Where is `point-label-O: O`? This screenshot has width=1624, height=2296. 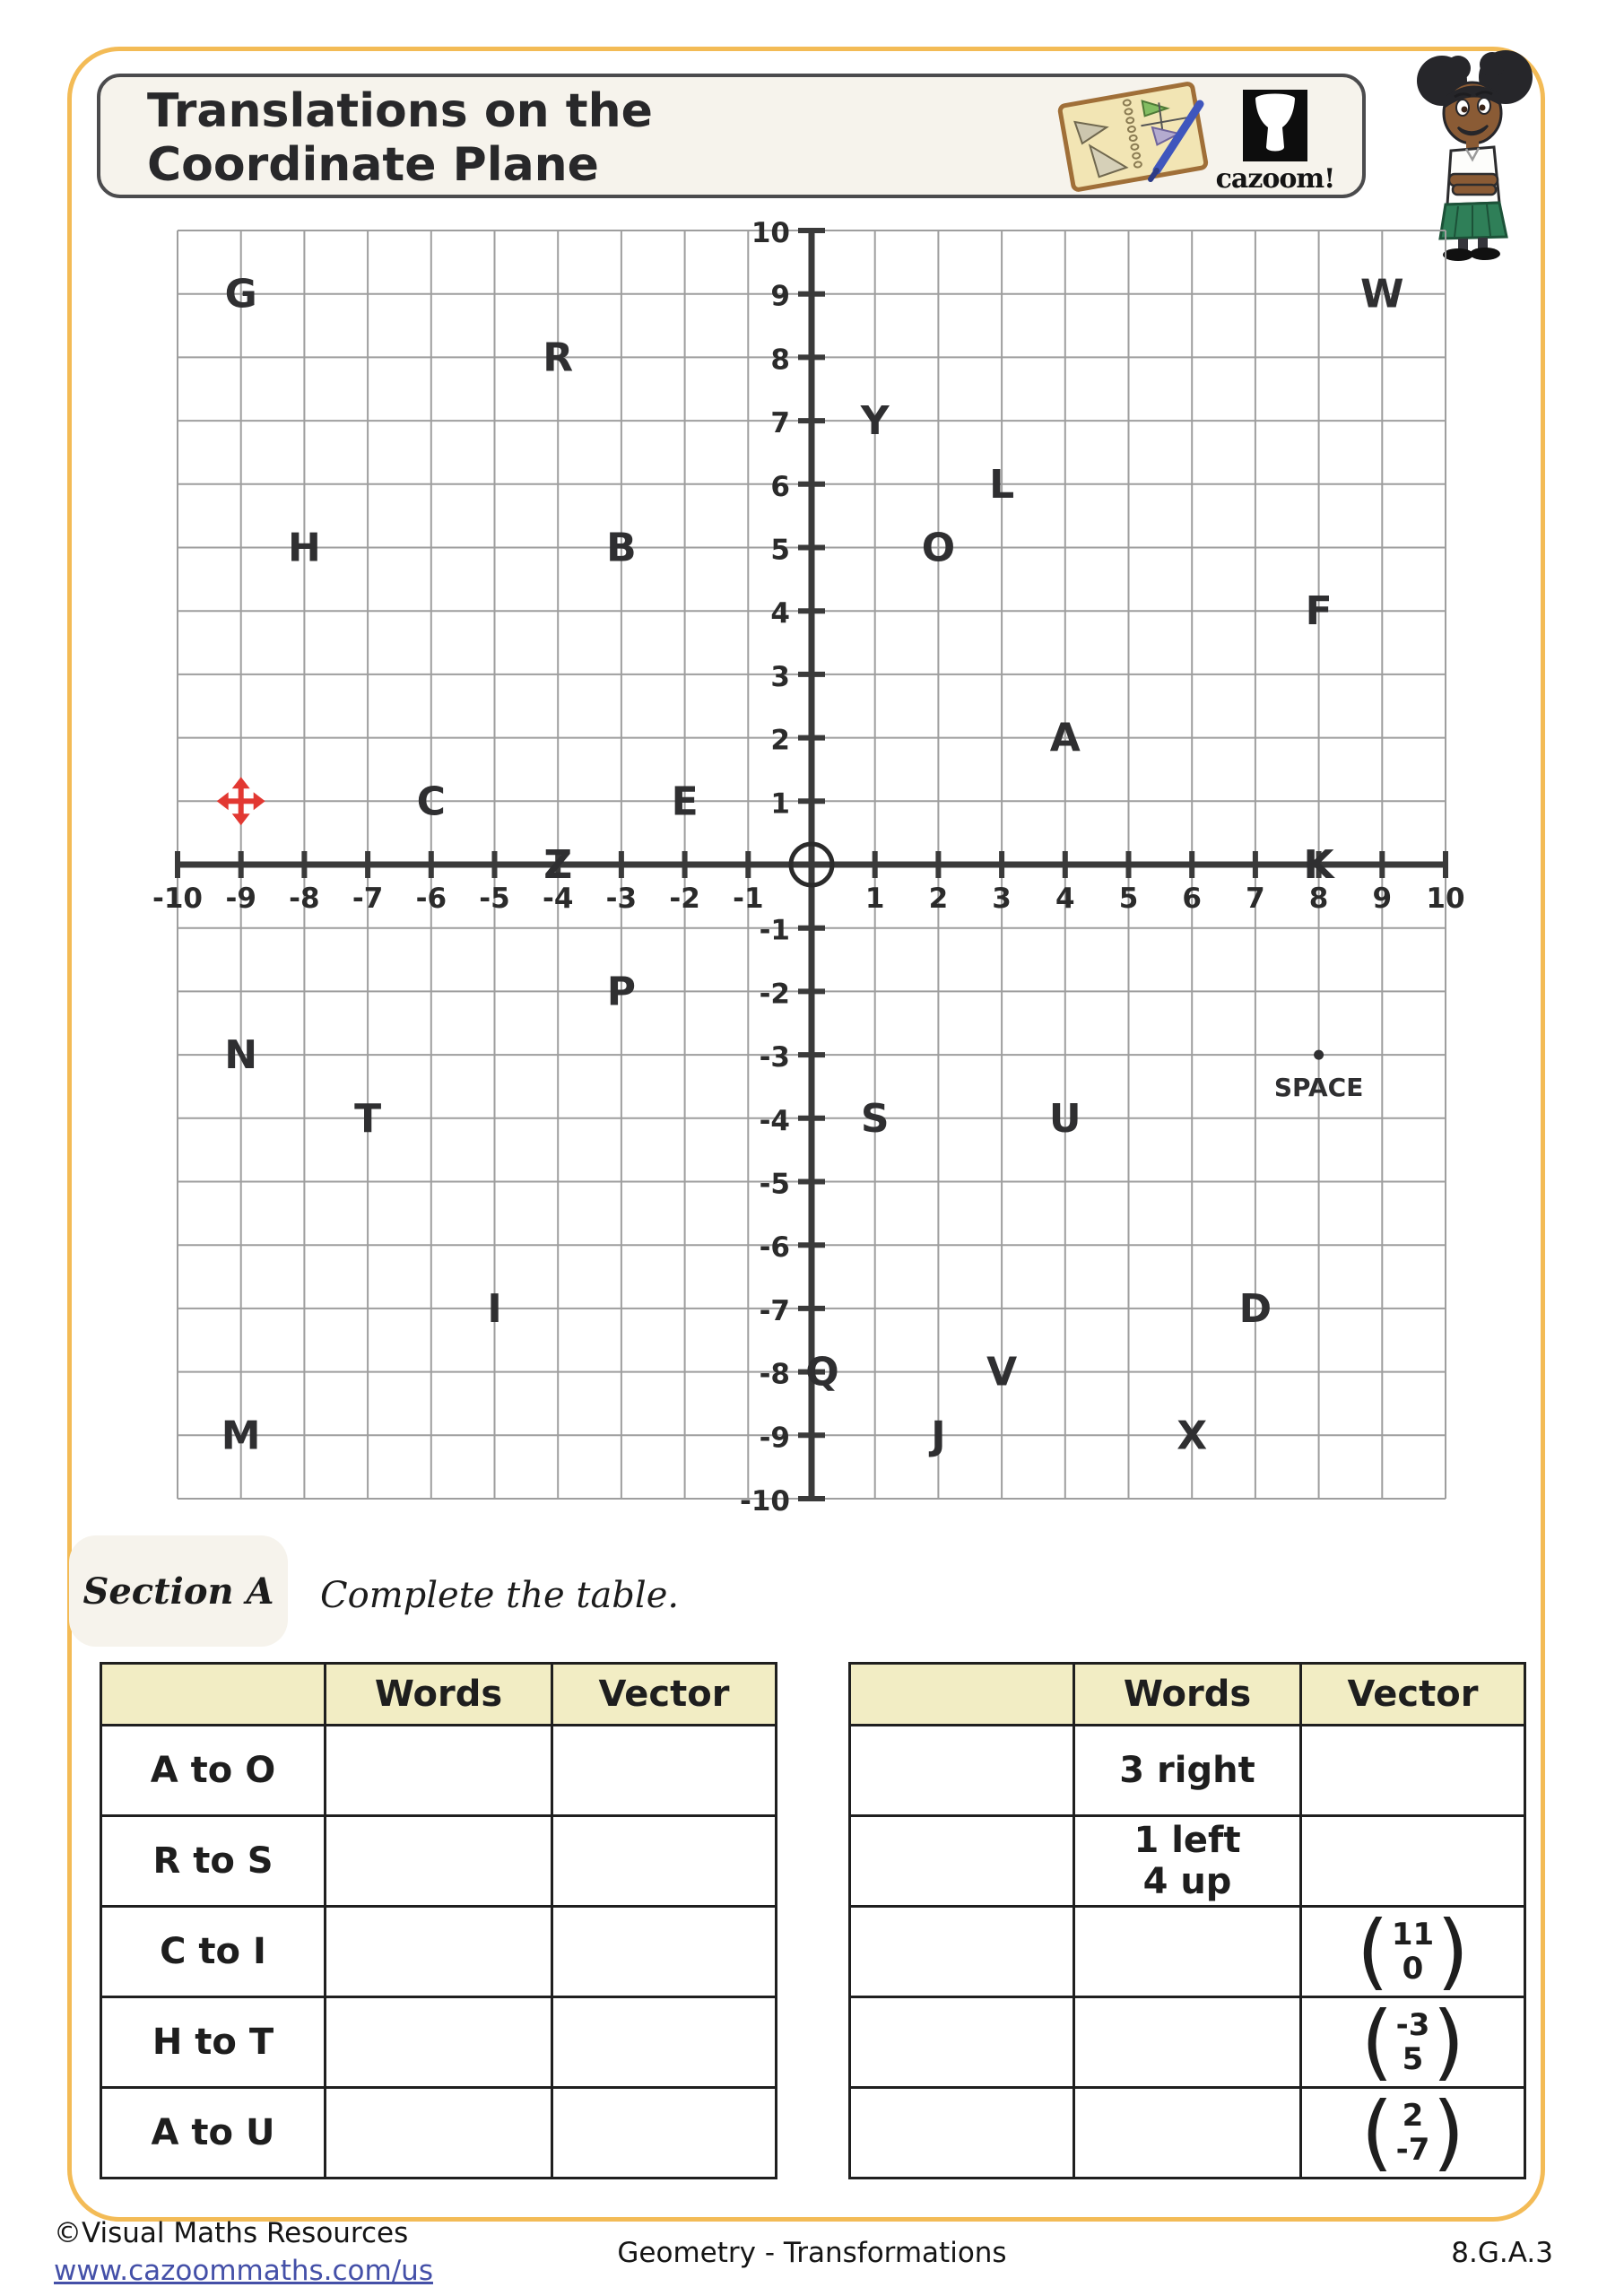 point-label-O: O is located at coordinates (938, 548).